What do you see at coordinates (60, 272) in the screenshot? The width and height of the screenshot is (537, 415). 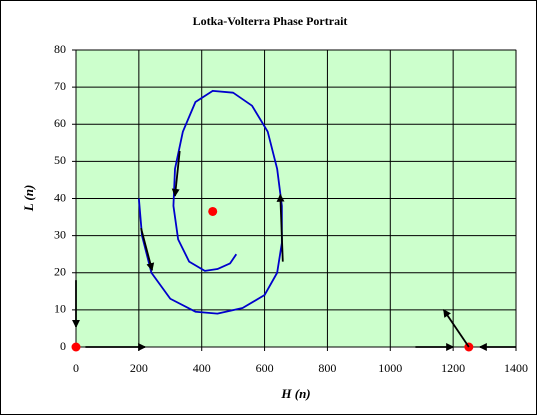 I see `y-tick-label: 20` at bounding box center [60, 272].